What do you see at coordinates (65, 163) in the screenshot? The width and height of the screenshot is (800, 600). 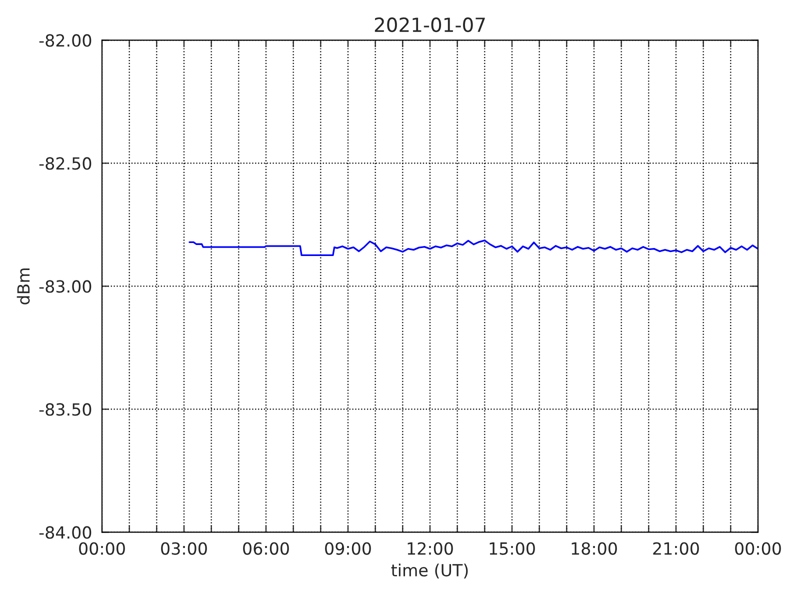 I see `y-tick-label: -82.50` at bounding box center [65, 163].